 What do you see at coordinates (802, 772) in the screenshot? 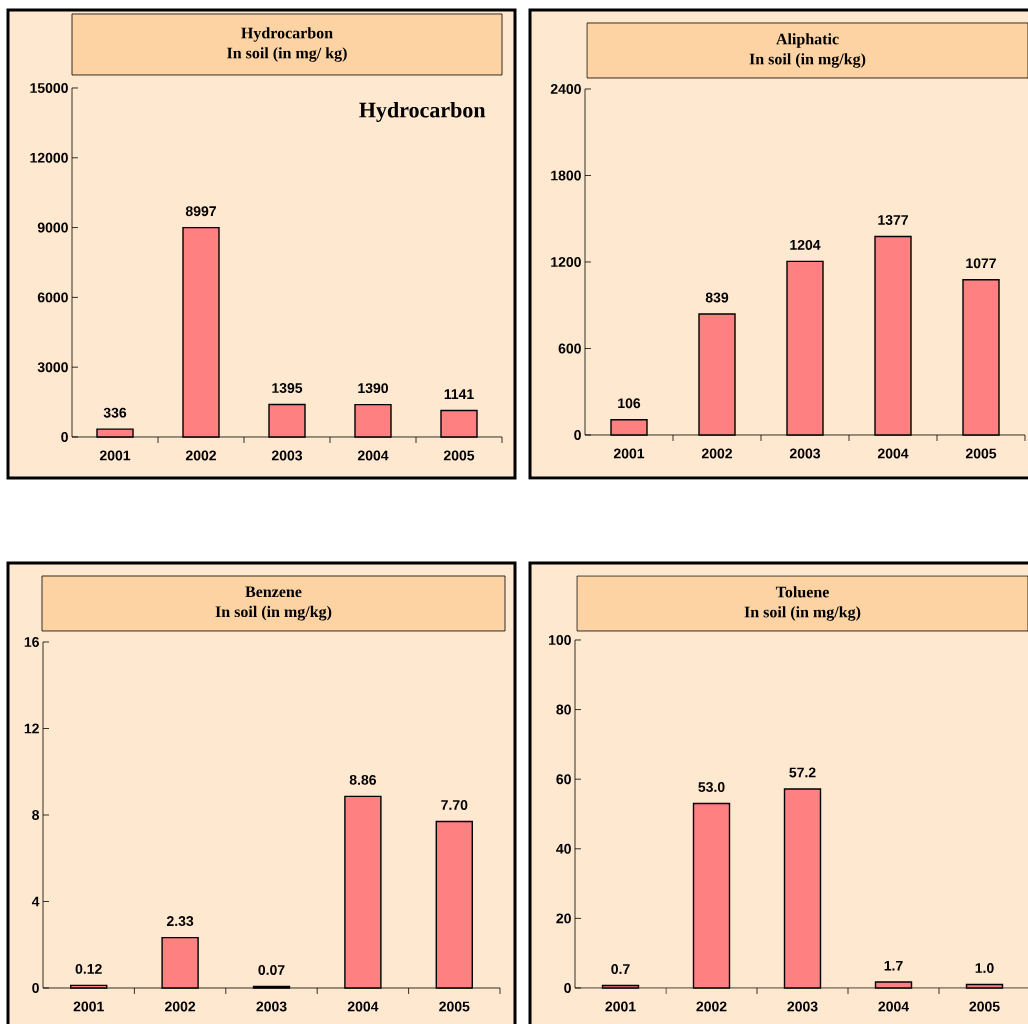
I see `data-label: 57.2` at bounding box center [802, 772].